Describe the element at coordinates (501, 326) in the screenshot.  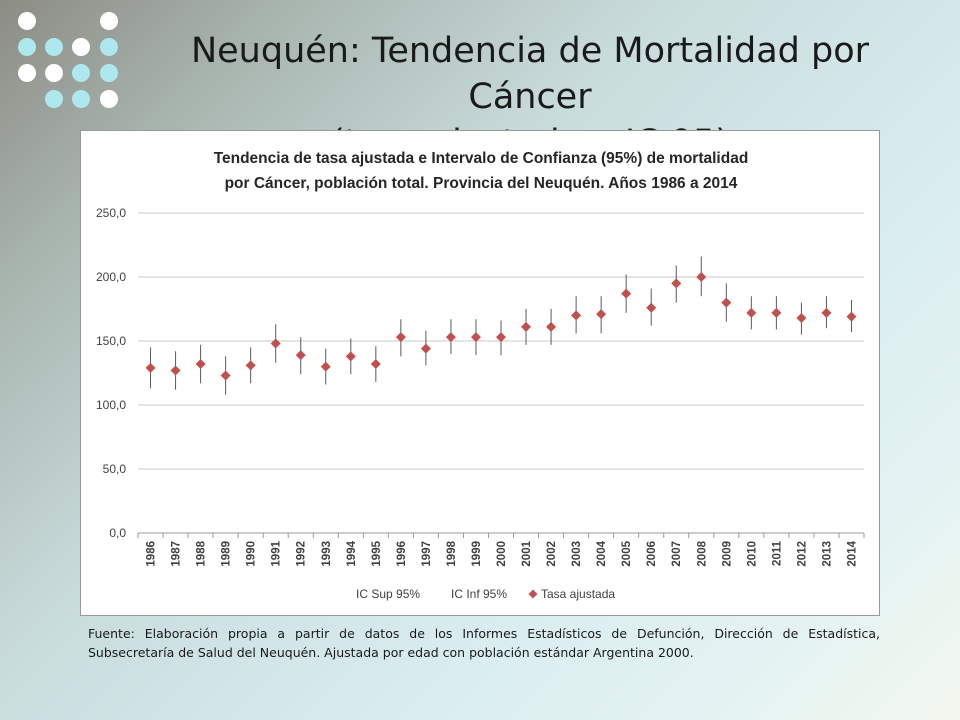
I see `data-points` at that location.